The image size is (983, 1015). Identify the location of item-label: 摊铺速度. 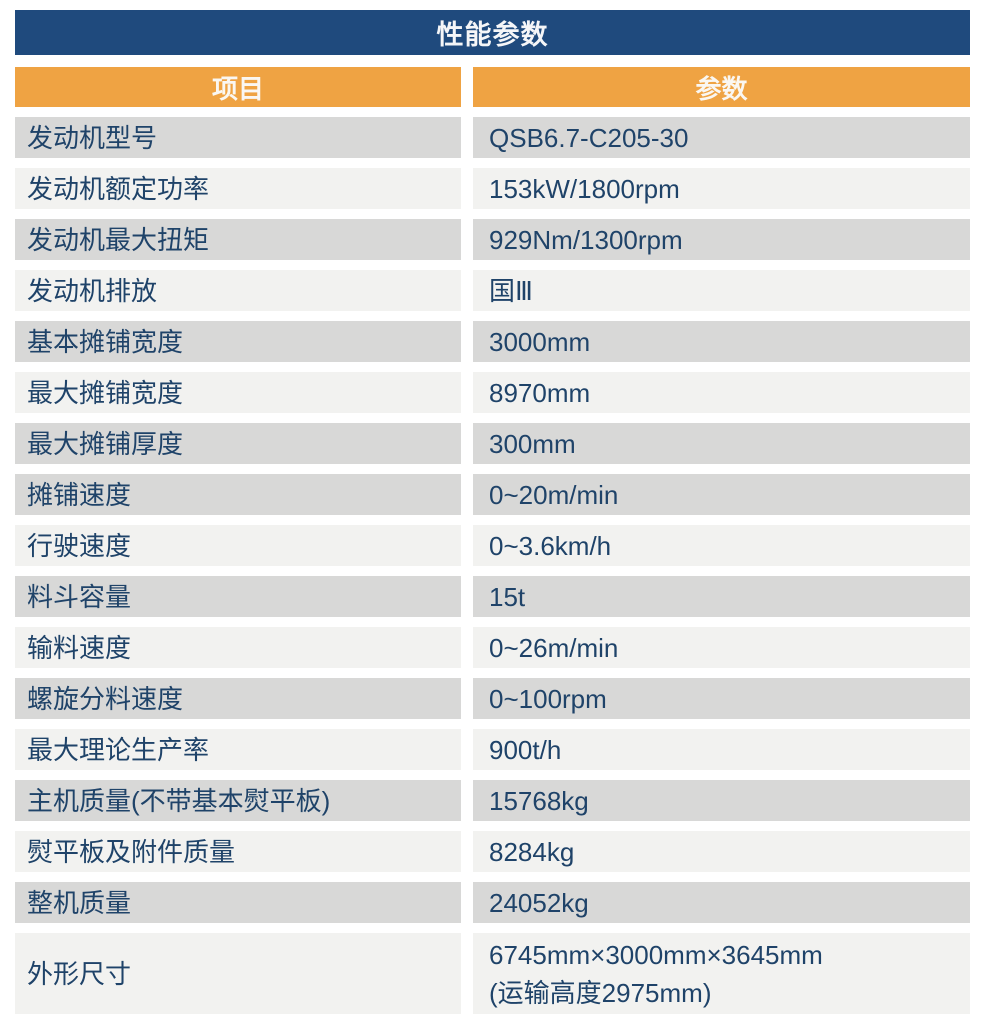
(79, 494).